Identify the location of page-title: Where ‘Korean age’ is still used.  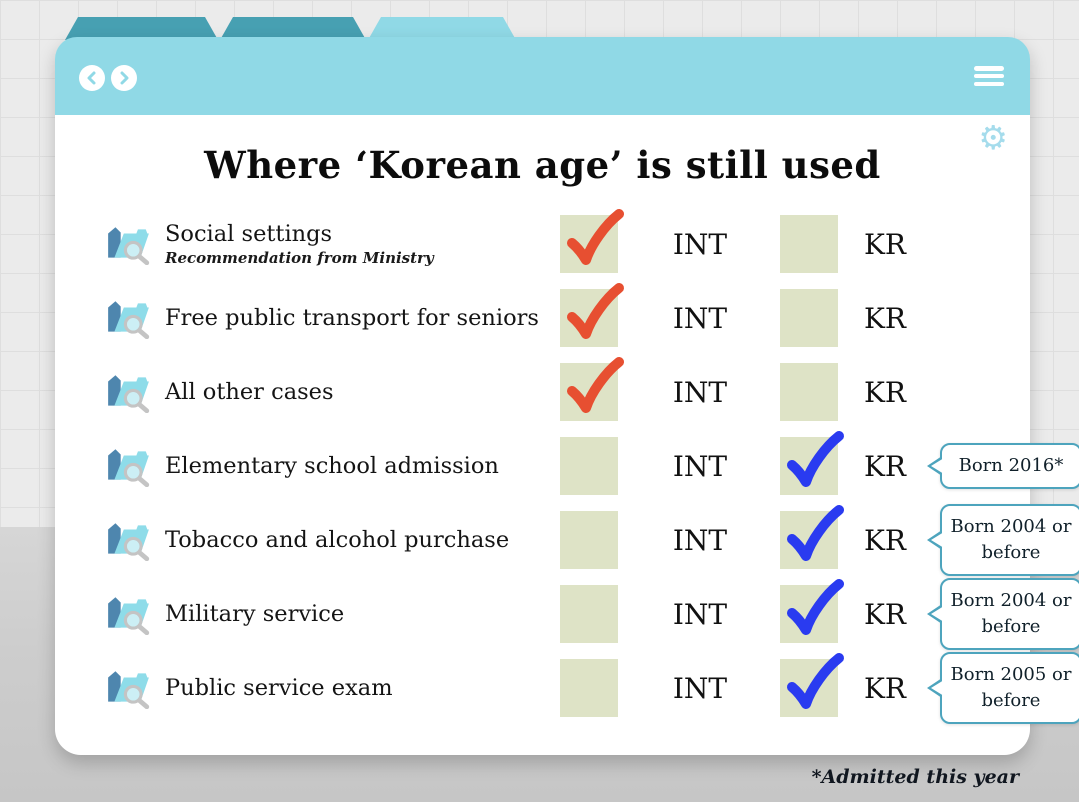
(542, 165).